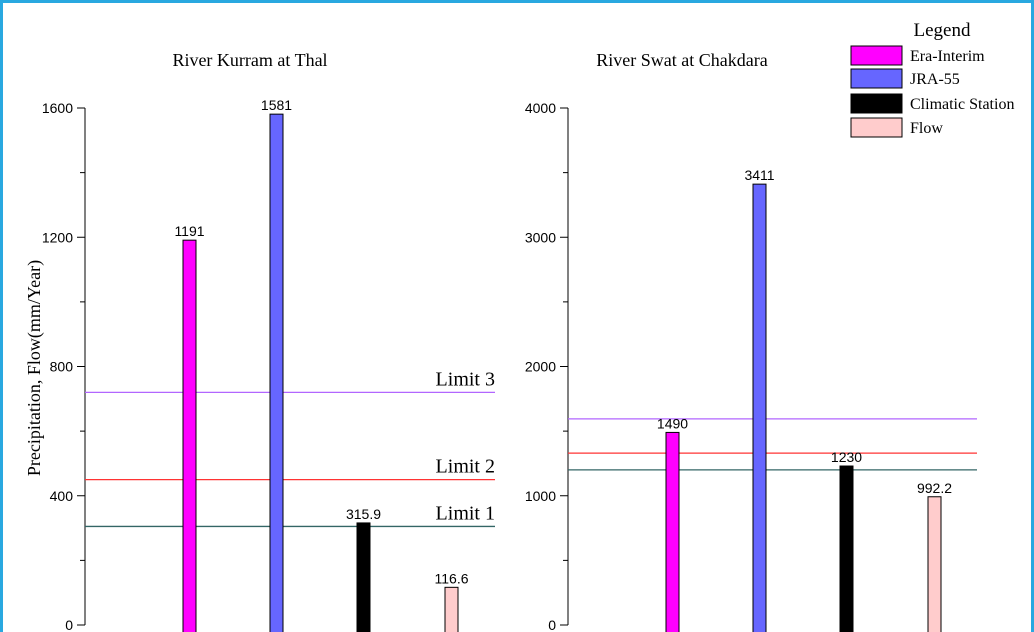  Describe the element at coordinates (465, 513) in the screenshot. I see `reference-line-label: Limit 1` at that location.